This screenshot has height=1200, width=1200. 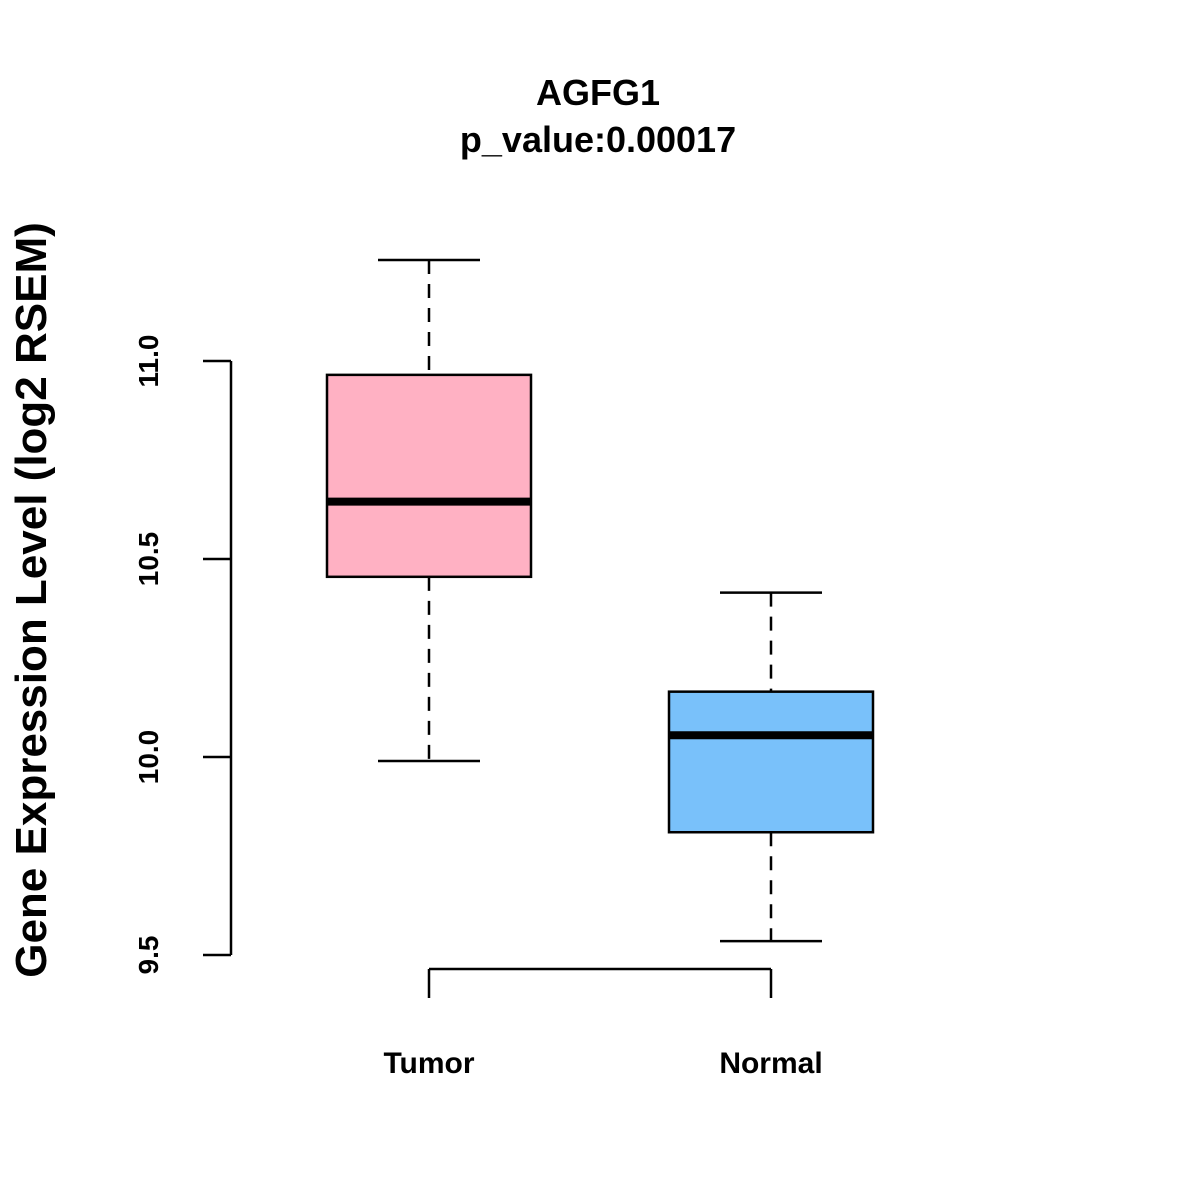 What do you see at coordinates (148, 559) in the screenshot?
I see `y-tick-label: 10.5` at bounding box center [148, 559].